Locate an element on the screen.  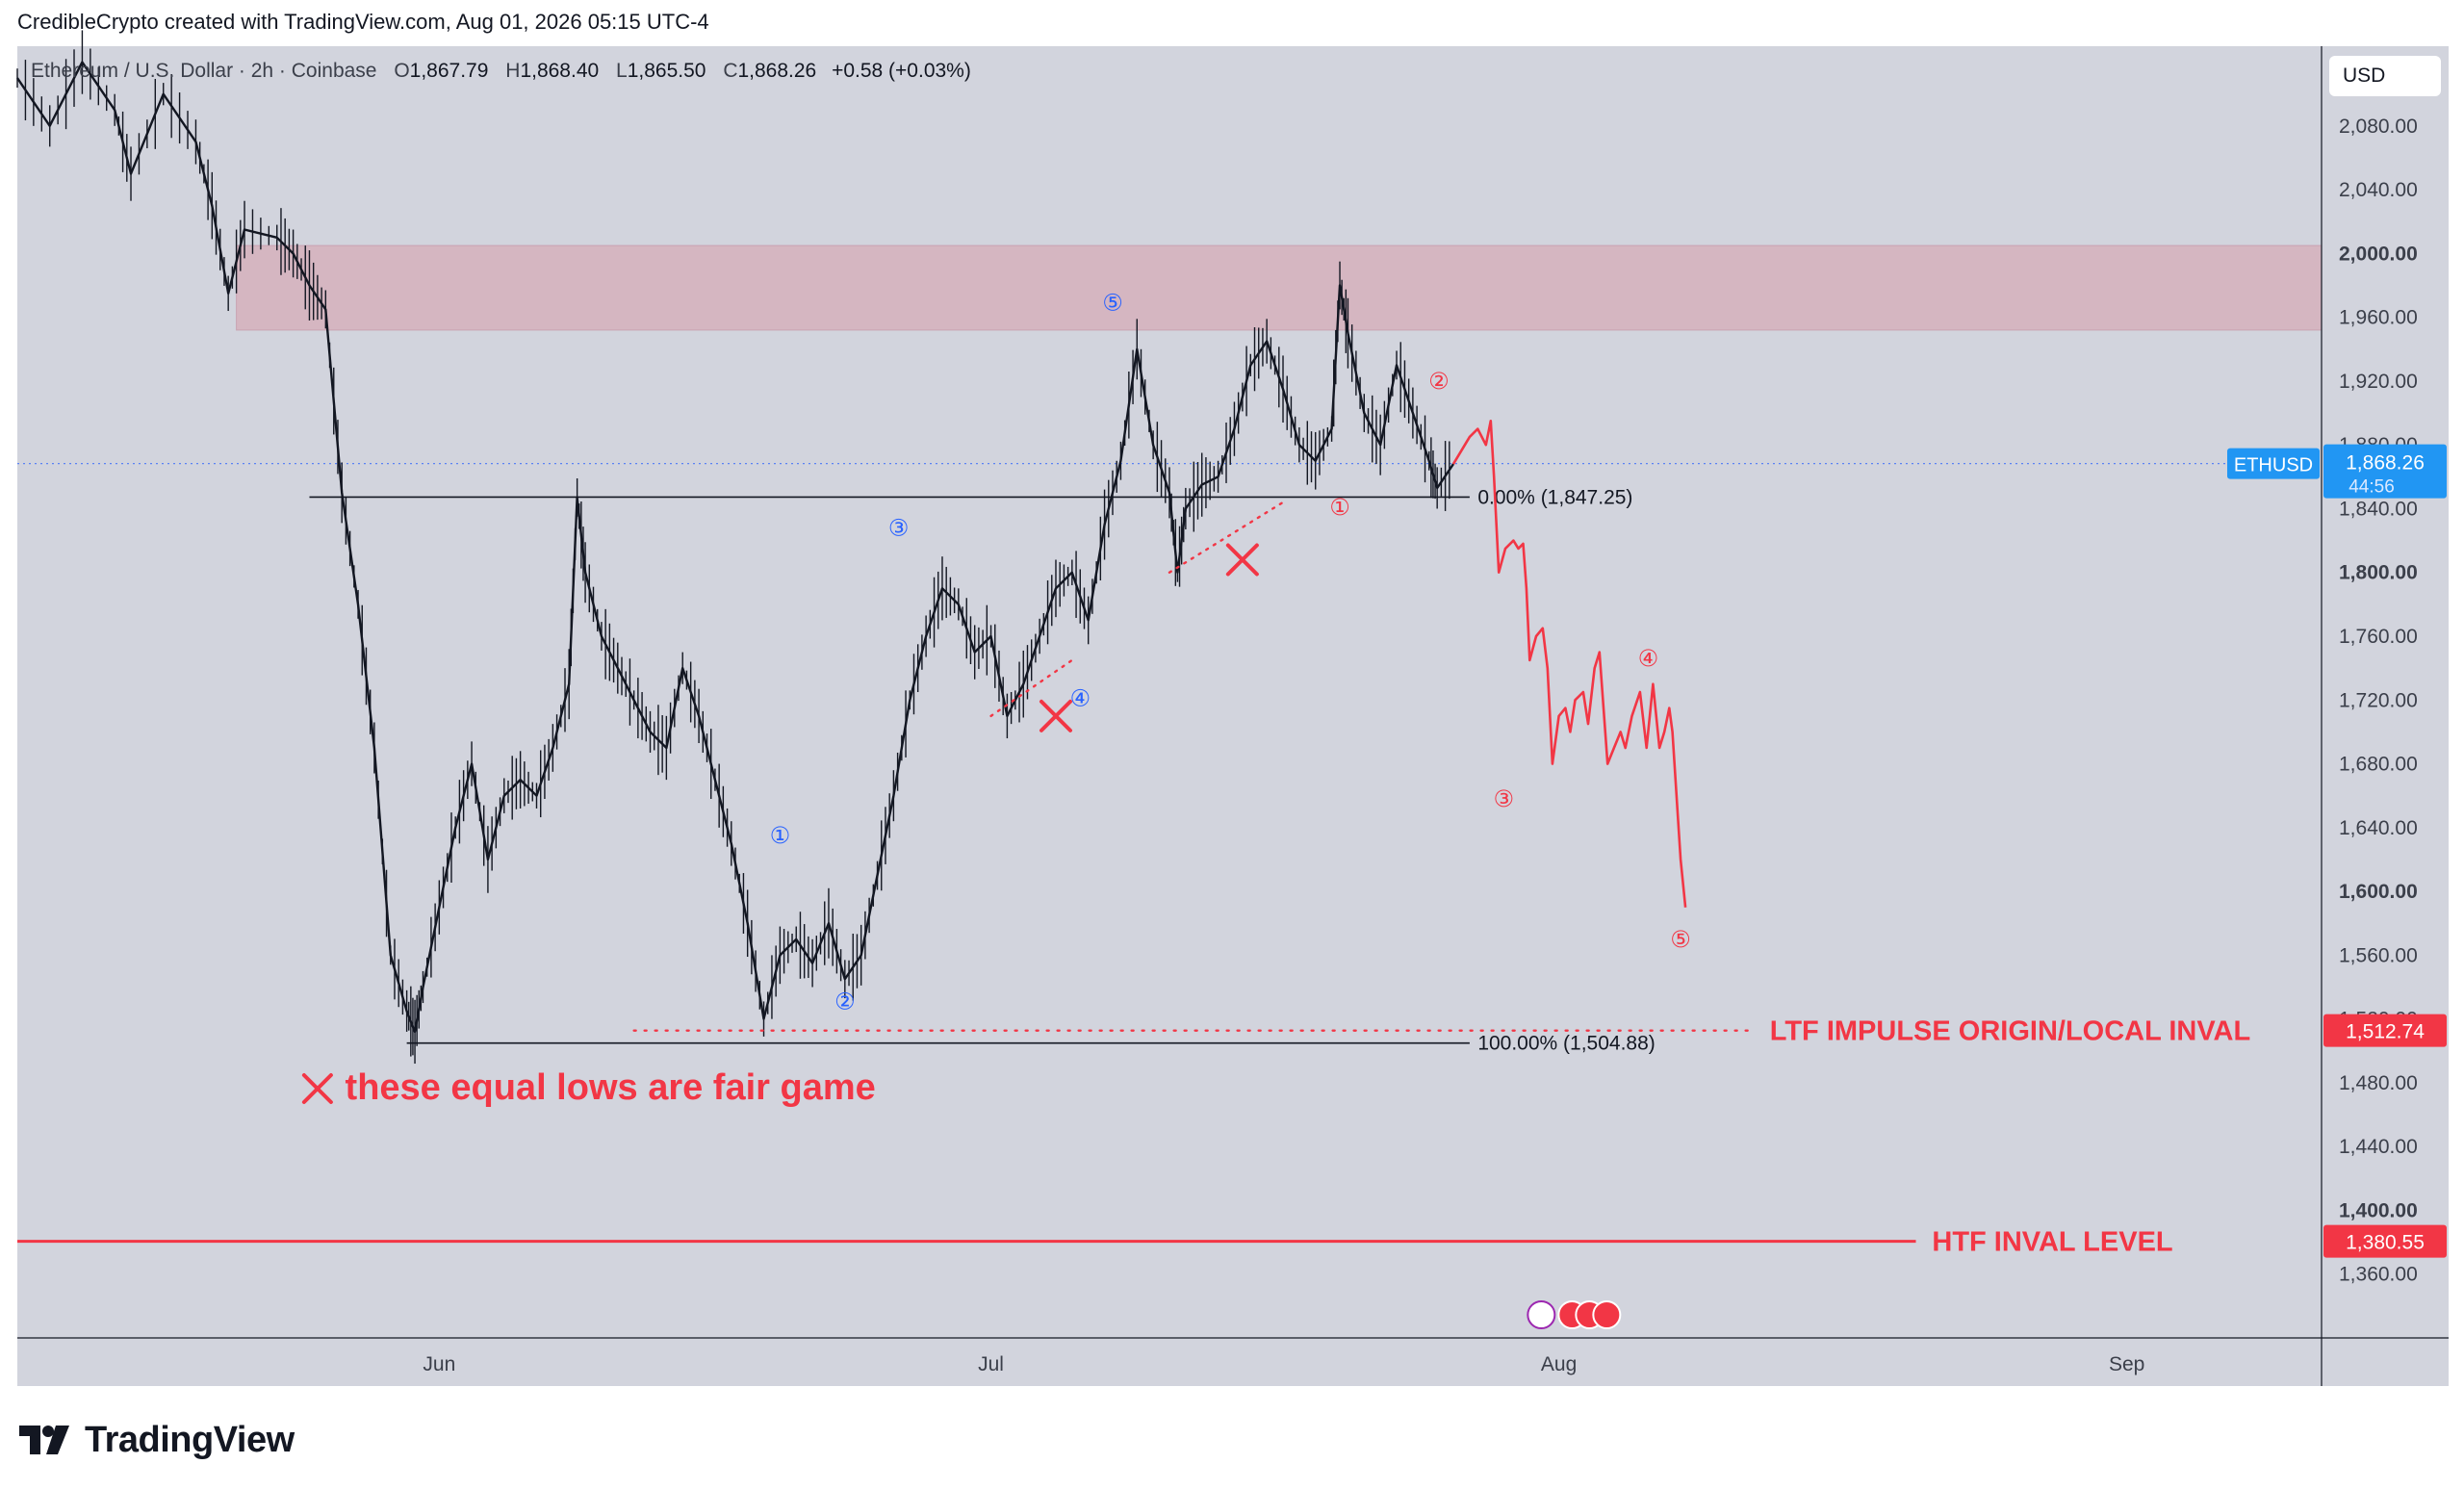
elliott-wave-label-red: ④ is located at coordinates (1648, 658).